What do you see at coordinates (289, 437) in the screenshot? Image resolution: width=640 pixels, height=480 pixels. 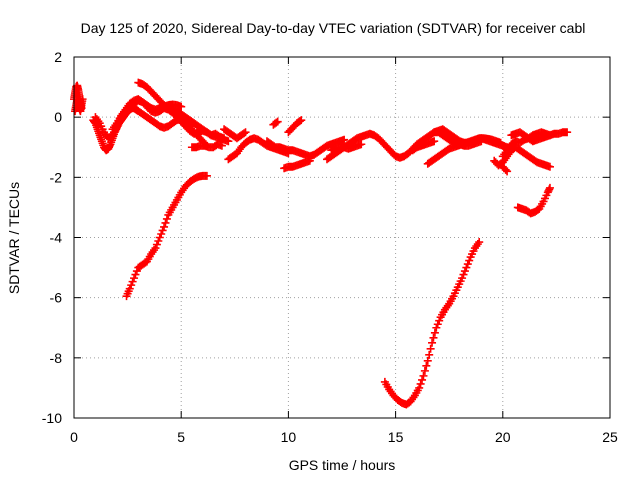 I see `x-tick-label: 10` at bounding box center [289, 437].